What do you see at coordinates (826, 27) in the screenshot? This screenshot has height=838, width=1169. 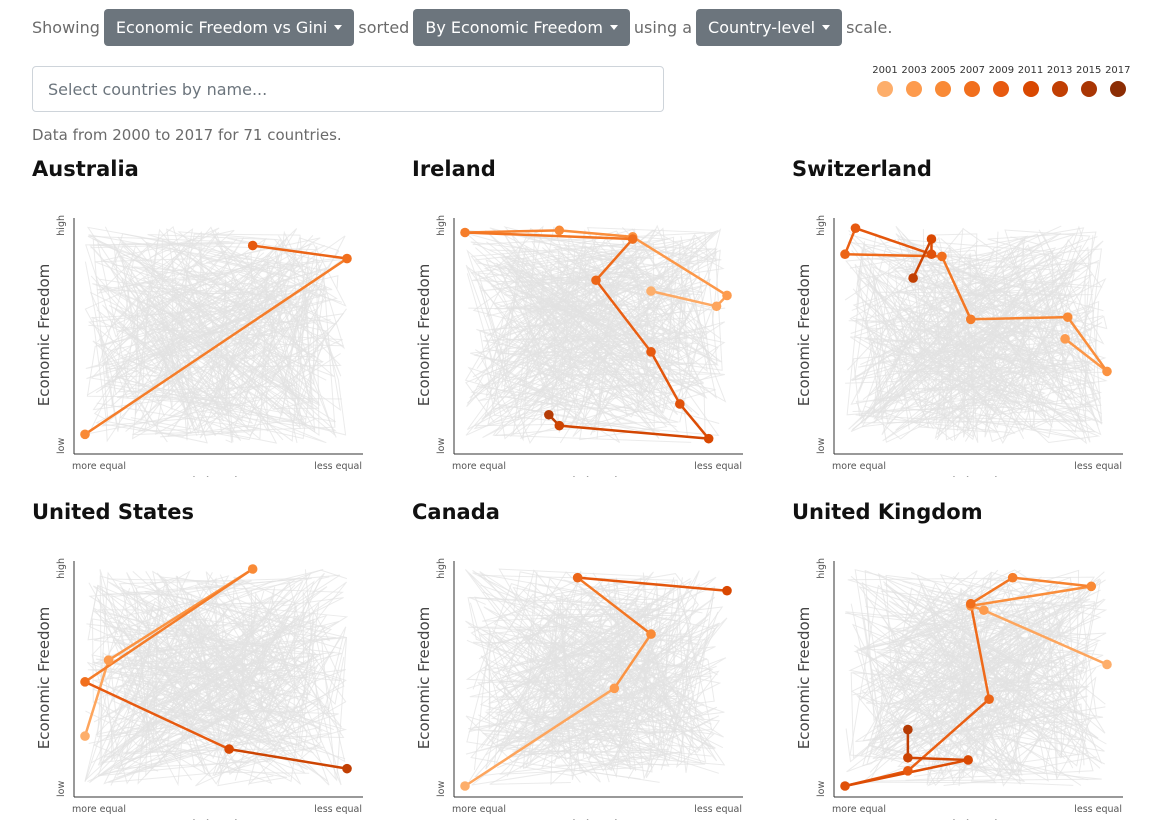 I see `caret-down-icon` at bounding box center [826, 27].